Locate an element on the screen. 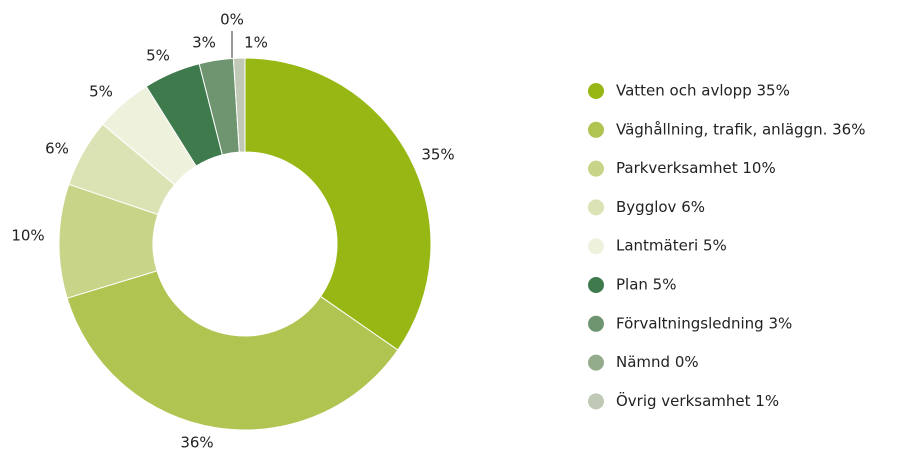  data-label: 1% is located at coordinates (256, 43).